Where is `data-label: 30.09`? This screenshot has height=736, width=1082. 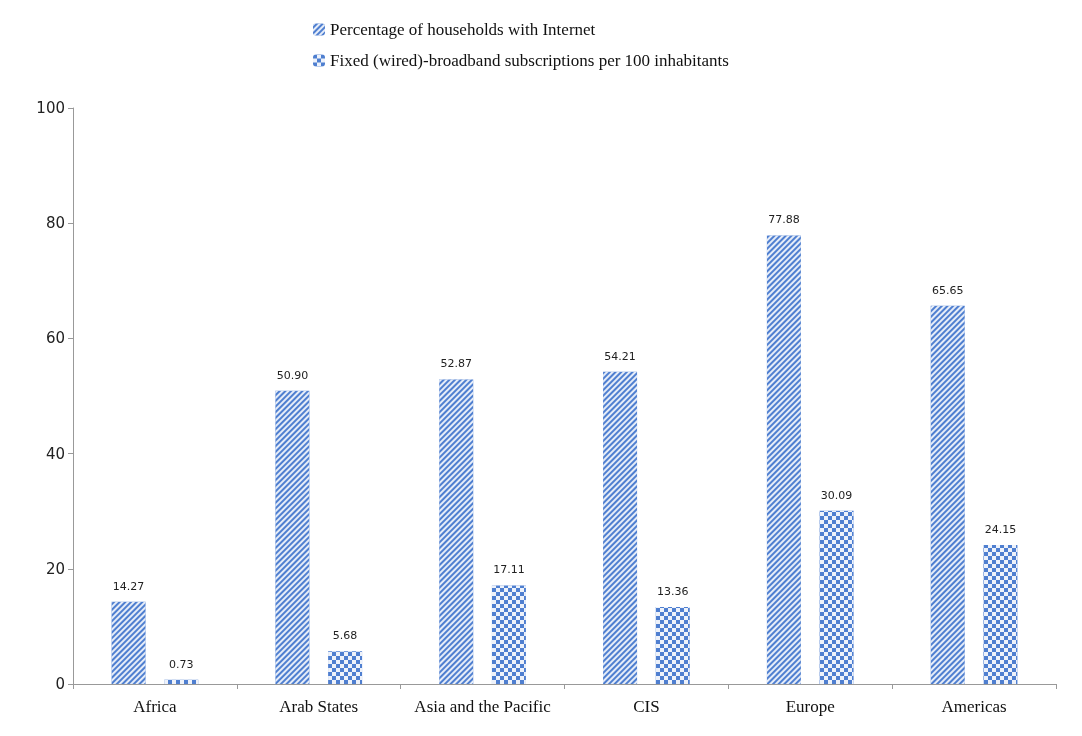
data-label: 30.09 is located at coordinates (836, 495).